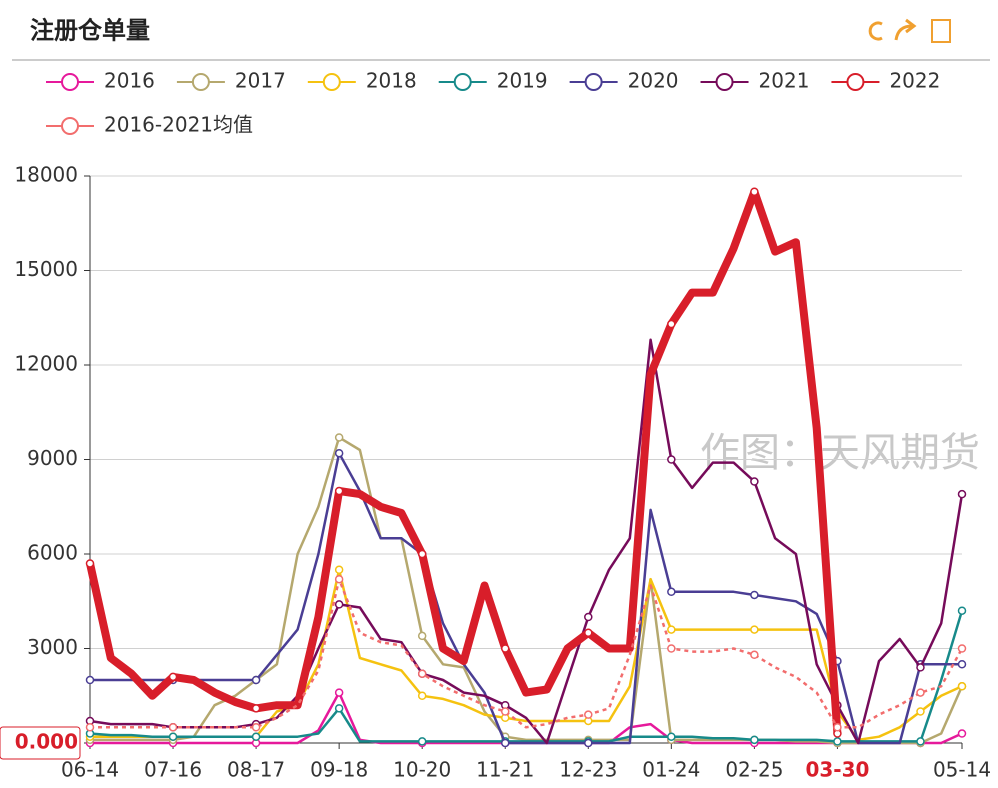 The image size is (998, 788). What do you see at coordinates (231, 81) in the screenshot?
I see `legend-item: 2017` at bounding box center [231, 81].